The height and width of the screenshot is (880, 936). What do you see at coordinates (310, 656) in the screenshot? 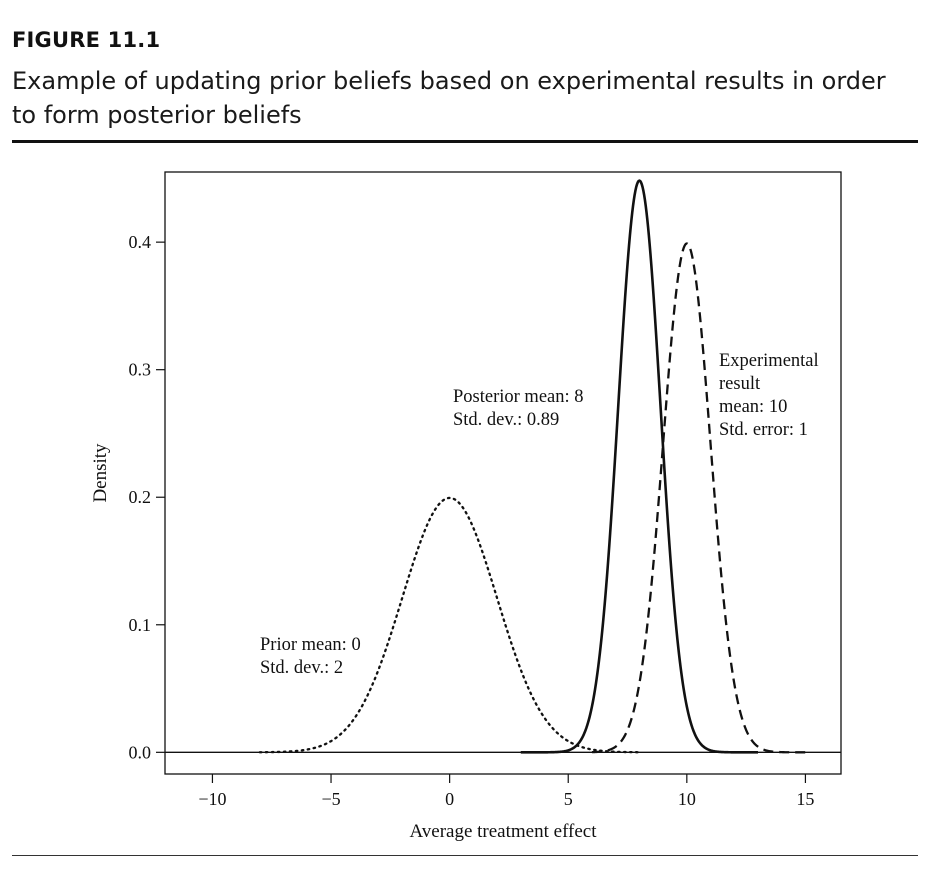
I see `prior-annotation: Prior mean: 0 Std. dev.: 2` at bounding box center [310, 656].